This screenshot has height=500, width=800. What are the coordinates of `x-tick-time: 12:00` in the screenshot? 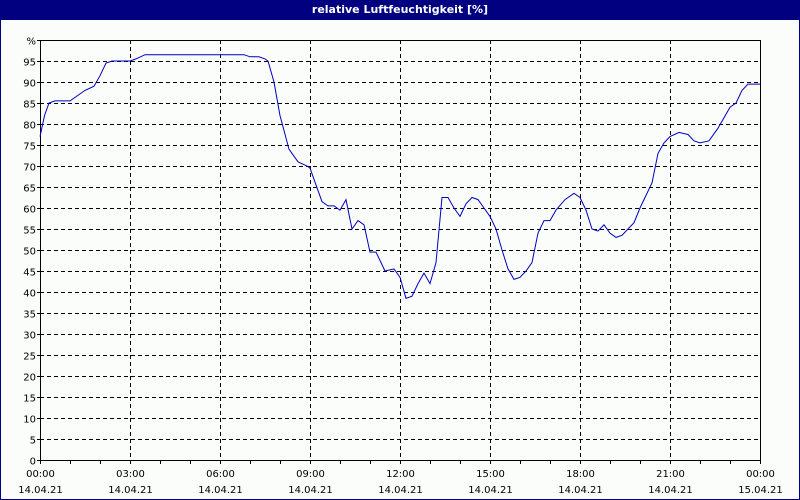 It's located at (400, 474).